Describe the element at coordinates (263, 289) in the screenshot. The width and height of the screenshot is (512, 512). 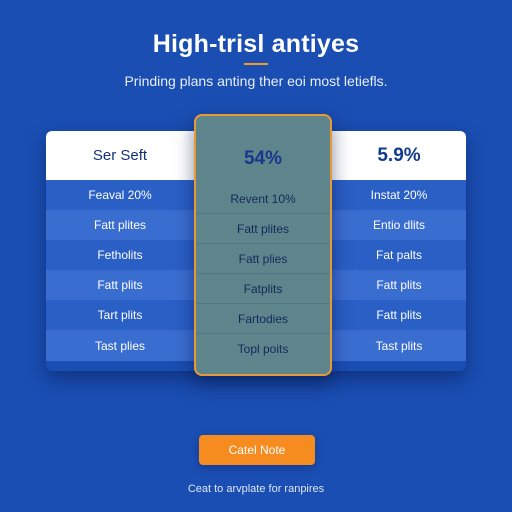
I see `plan-featured-feature: Fatplits` at that location.